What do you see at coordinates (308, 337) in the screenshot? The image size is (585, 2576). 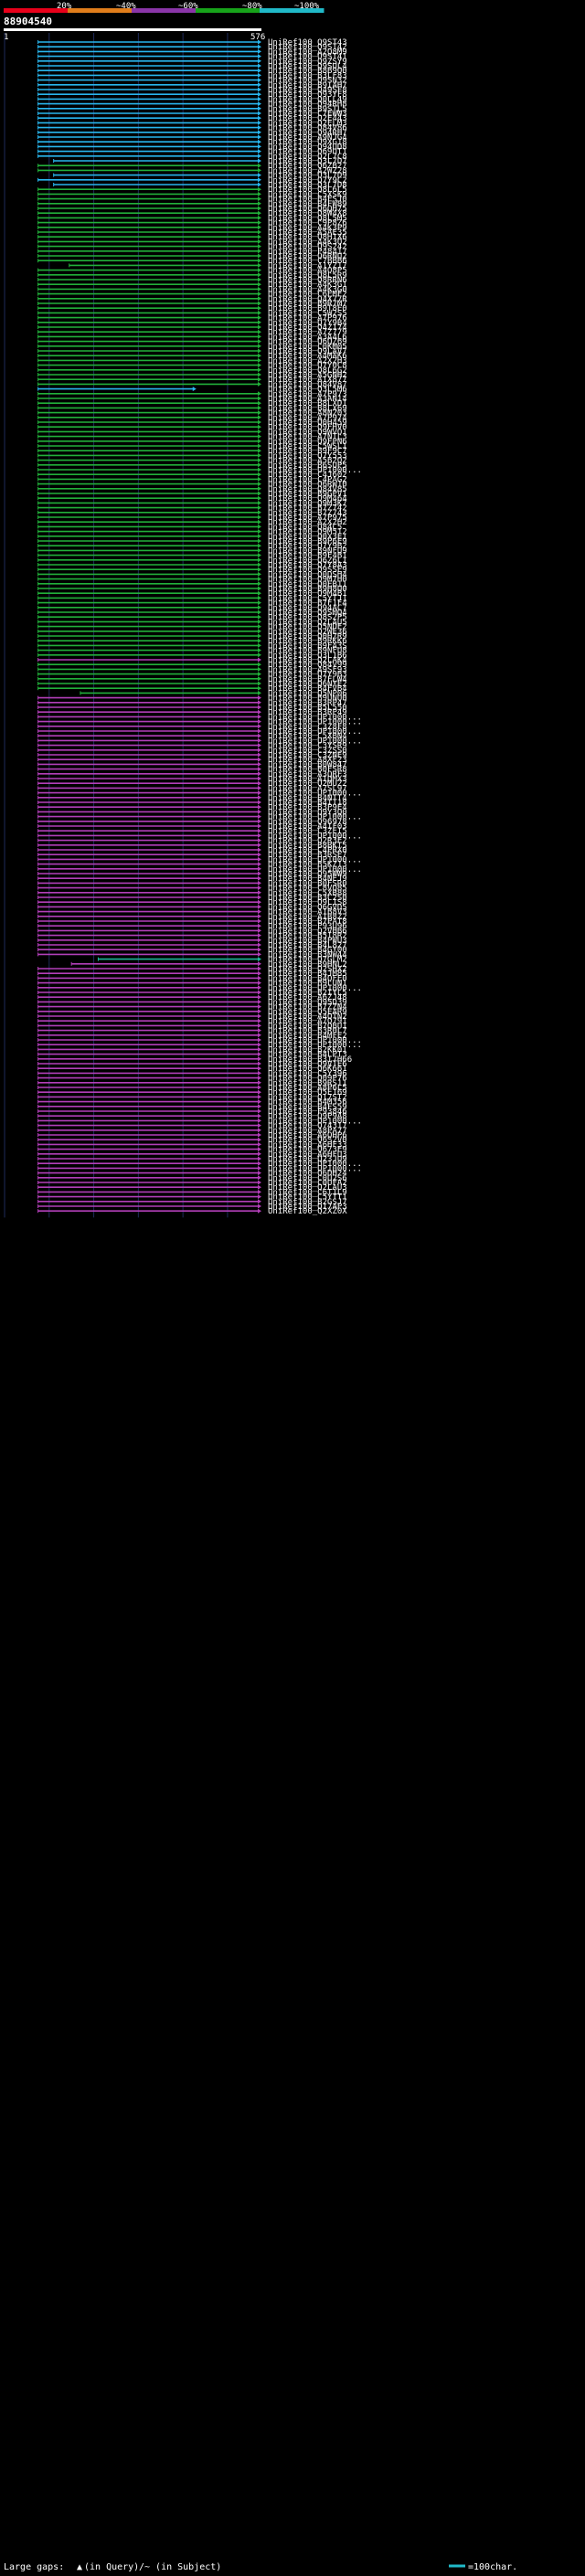 I see `hit-label: UniRef100_A3A4L6` at bounding box center [308, 337].